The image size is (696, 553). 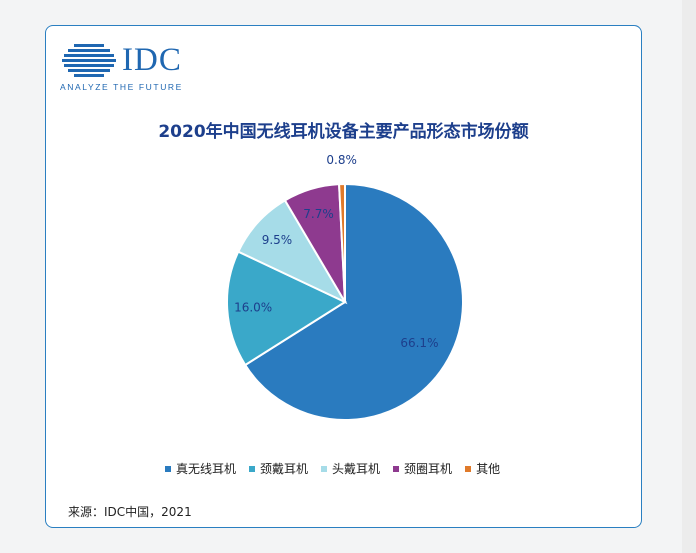 I want to click on legend-item-2: 头戴耳机, so click(x=350, y=468).